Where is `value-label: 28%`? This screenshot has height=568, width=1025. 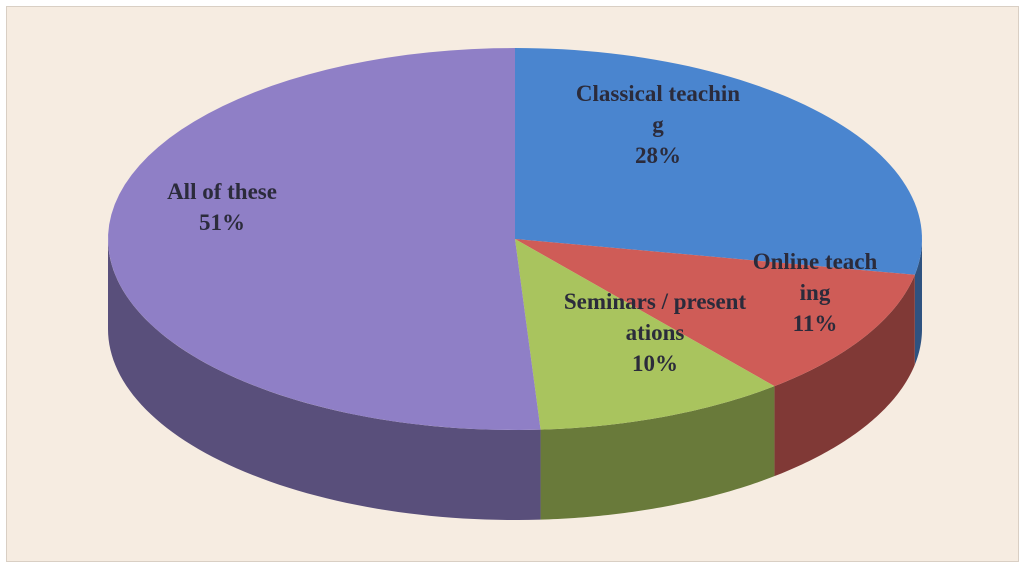
value-label: 28% is located at coordinates (658, 155).